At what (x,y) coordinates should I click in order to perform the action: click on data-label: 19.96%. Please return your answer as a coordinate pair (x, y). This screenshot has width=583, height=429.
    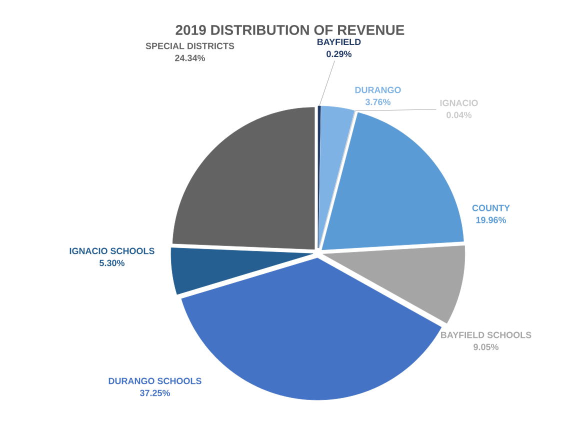
    Looking at the image, I should click on (491, 220).